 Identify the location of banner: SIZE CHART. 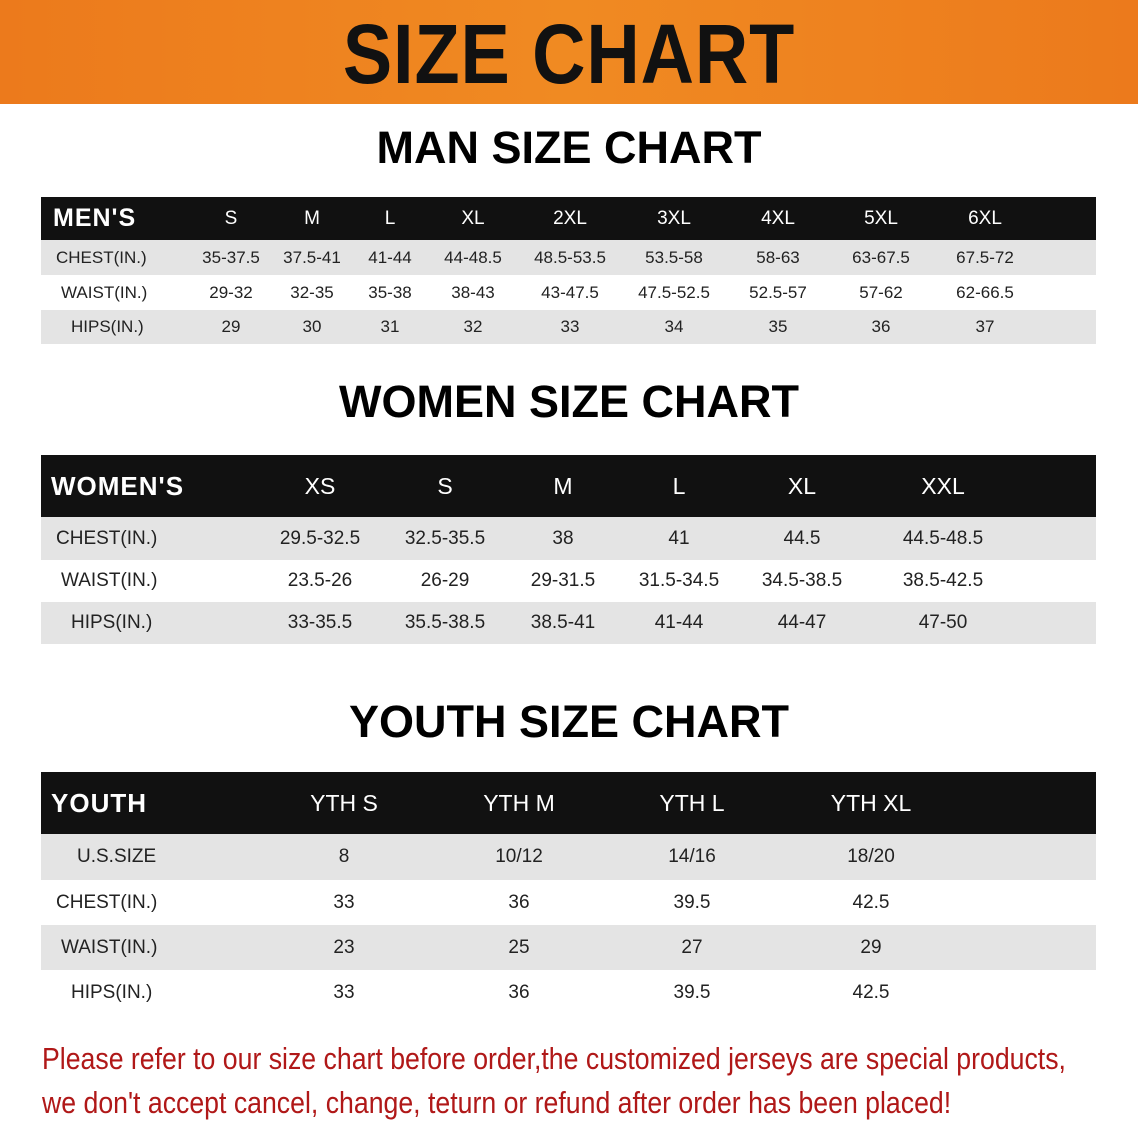
(569, 52).